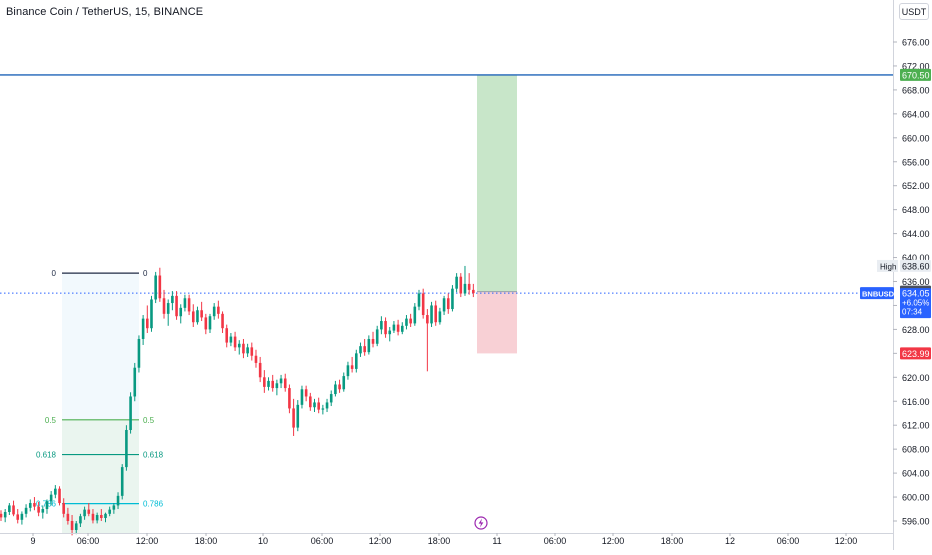 This screenshot has height=555, width=932. Describe the element at coordinates (915, 303) in the screenshot. I see `last-price-box` at that location.